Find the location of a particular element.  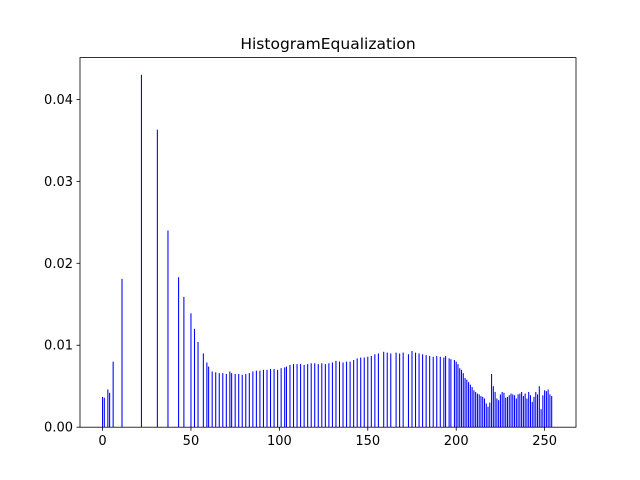

y-tick-label: 0.03 is located at coordinates (58, 182).